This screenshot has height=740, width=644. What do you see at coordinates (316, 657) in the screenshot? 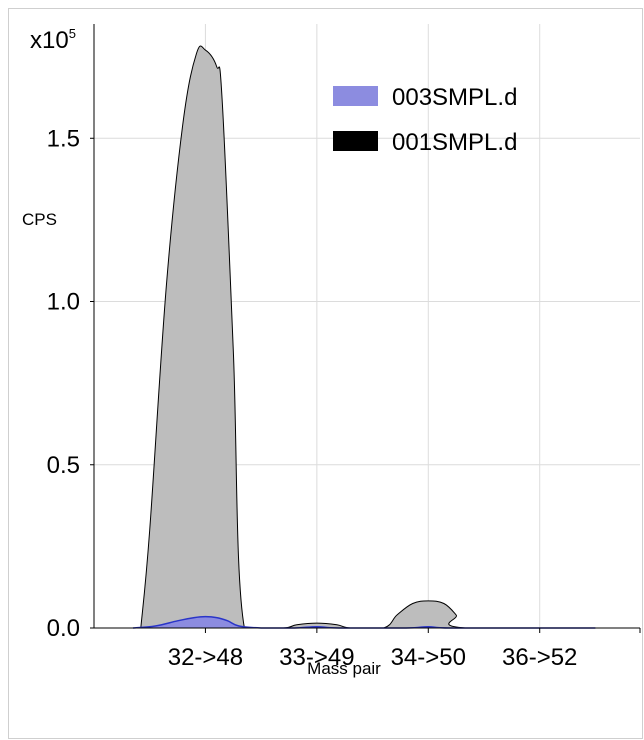
I see `x-tick-label: 33->49` at bounding box center [316, 657].